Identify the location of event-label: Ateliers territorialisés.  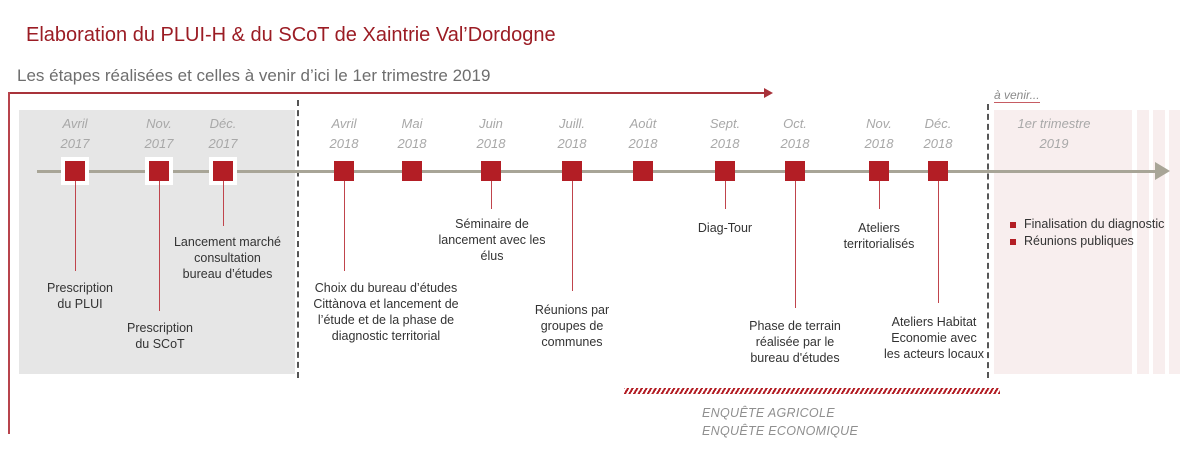
(879, 236).